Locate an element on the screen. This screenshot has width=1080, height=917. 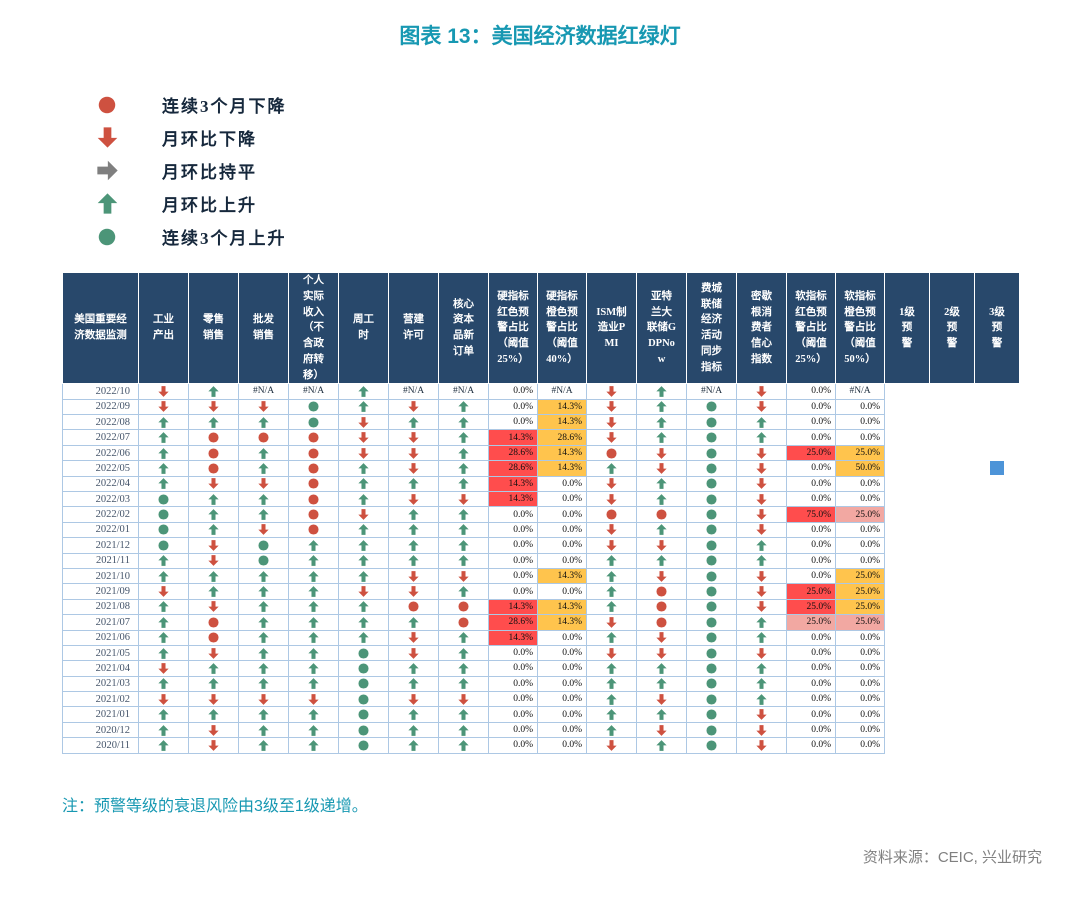
column-header: 核心资本品新订单 is located at coordinates (463, 328).